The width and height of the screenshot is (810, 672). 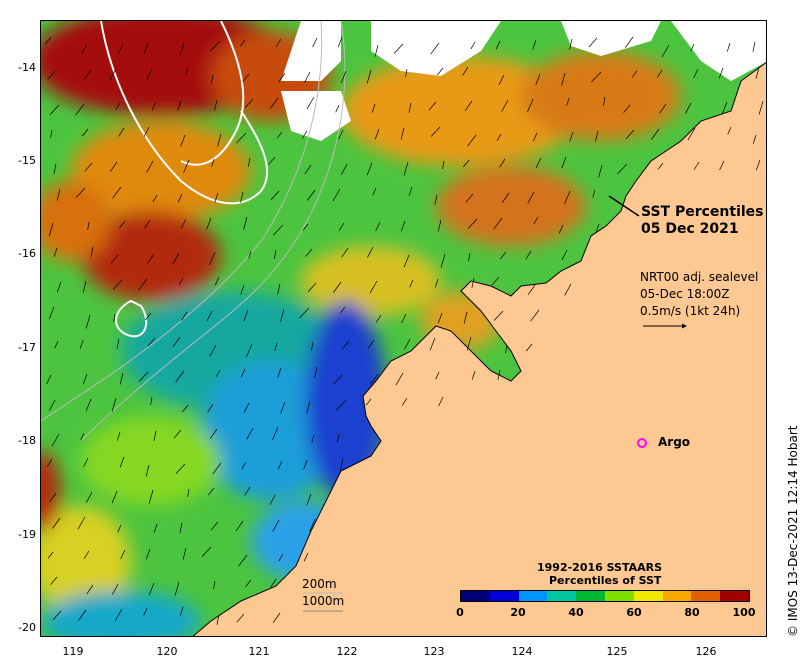 I want to click on lon-tick: 121, so click(x=259, y=651).